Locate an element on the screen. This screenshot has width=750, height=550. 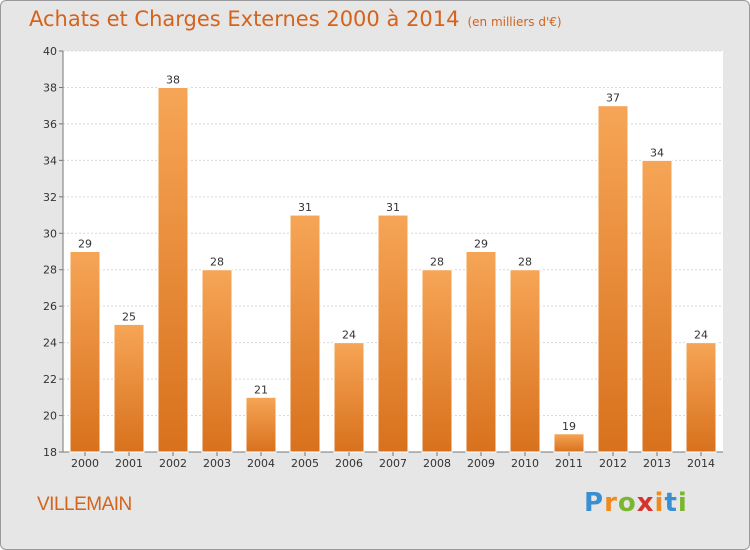
place-name: VILLEMAIN is located at coordinates (84, 504).